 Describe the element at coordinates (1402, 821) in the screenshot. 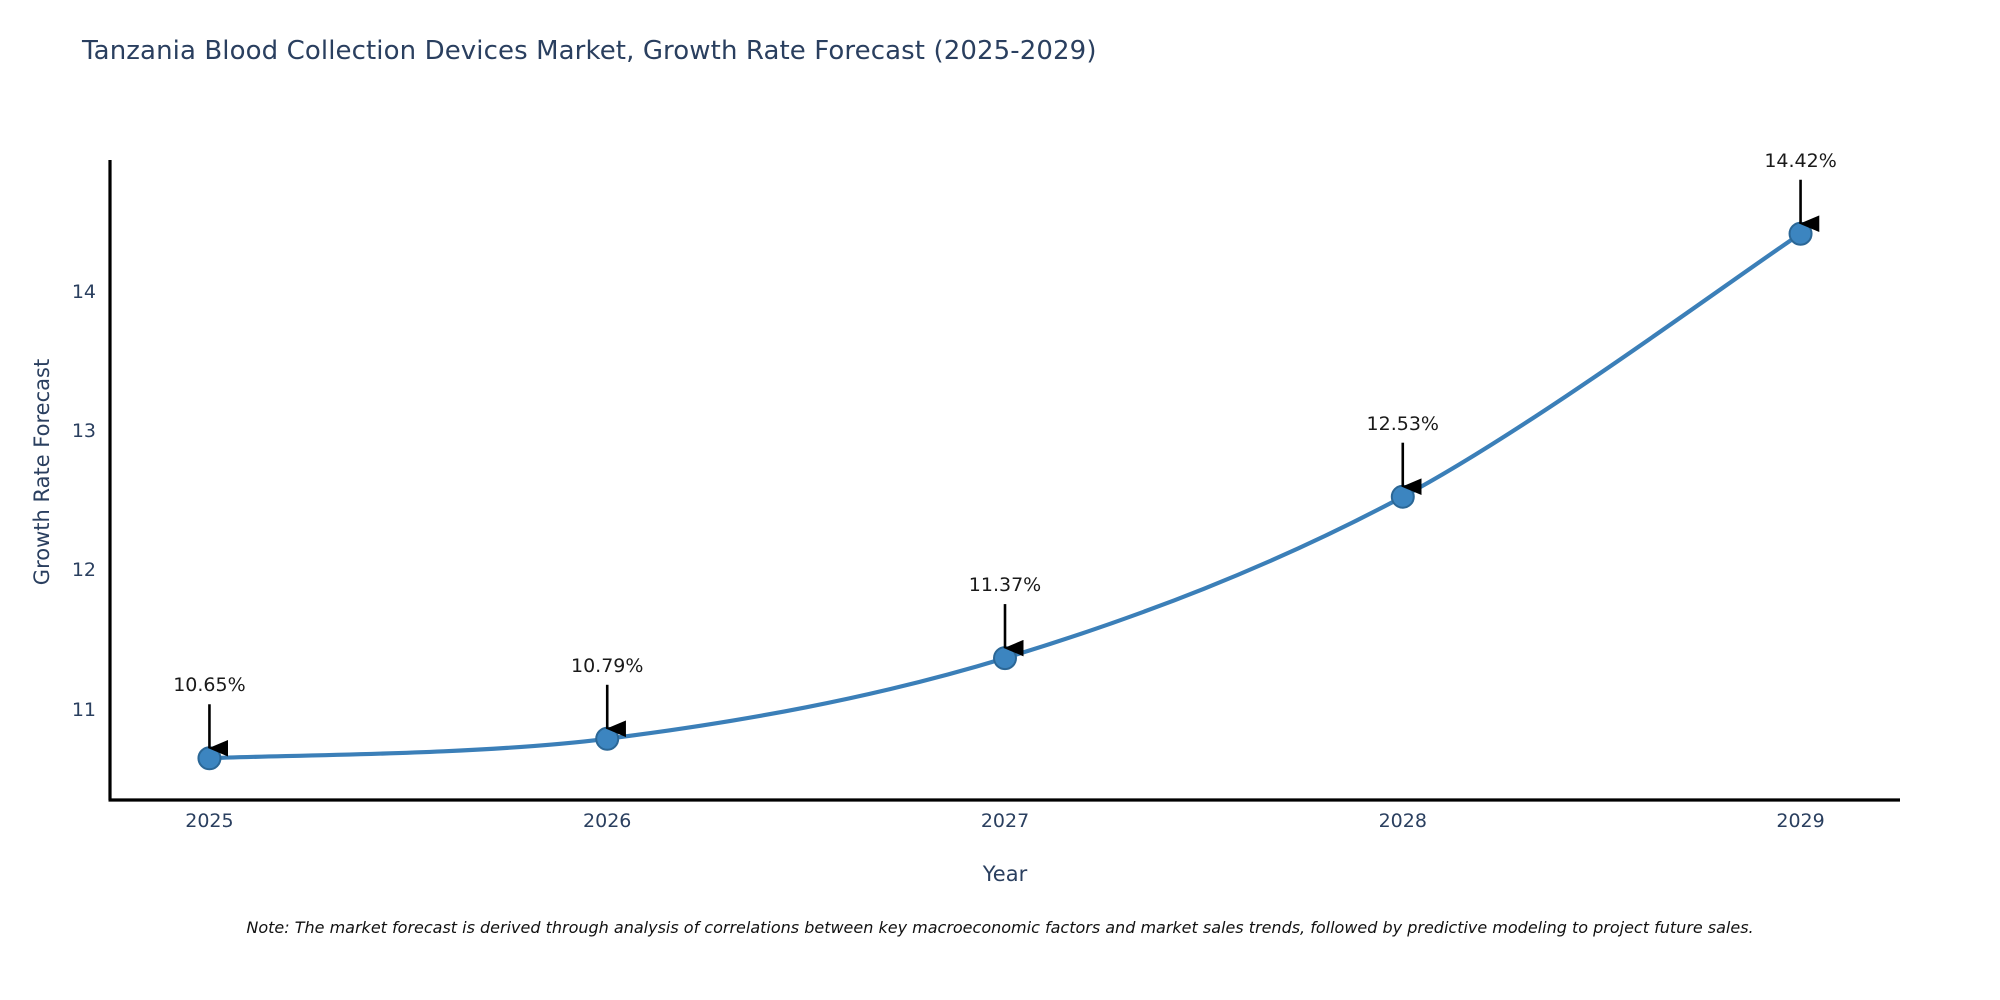

I see `x-axis-tick-label: 2028` at that location.